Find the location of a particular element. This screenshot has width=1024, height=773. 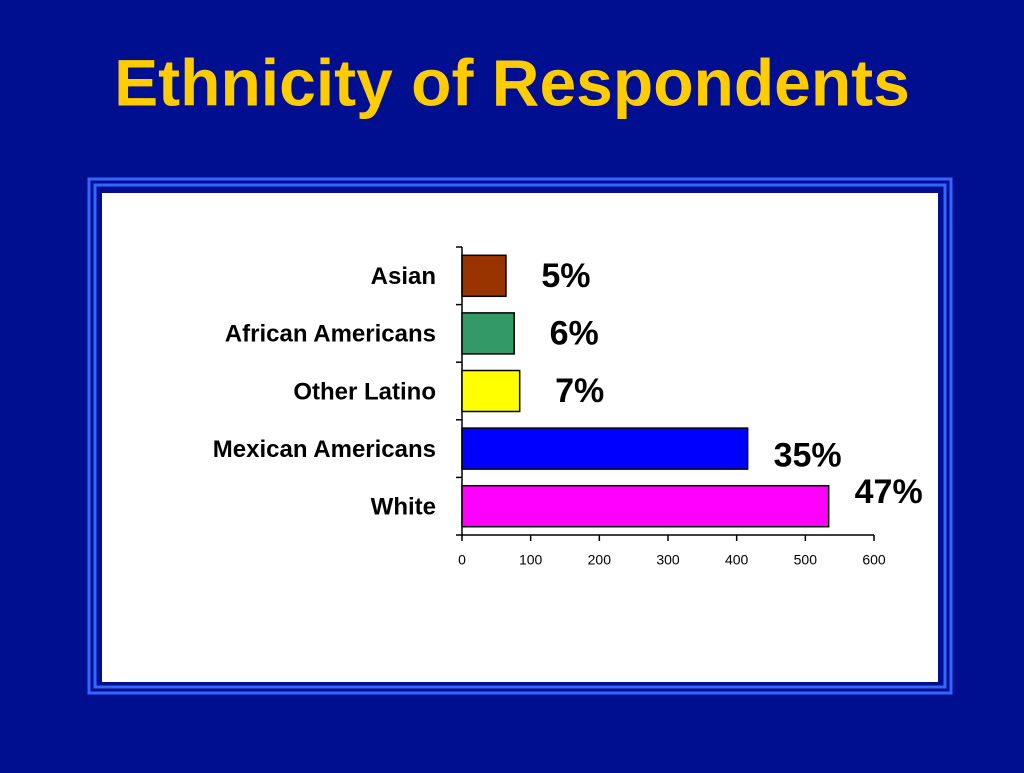

x-tick-label: 100 is located at coordinates (531, 560).